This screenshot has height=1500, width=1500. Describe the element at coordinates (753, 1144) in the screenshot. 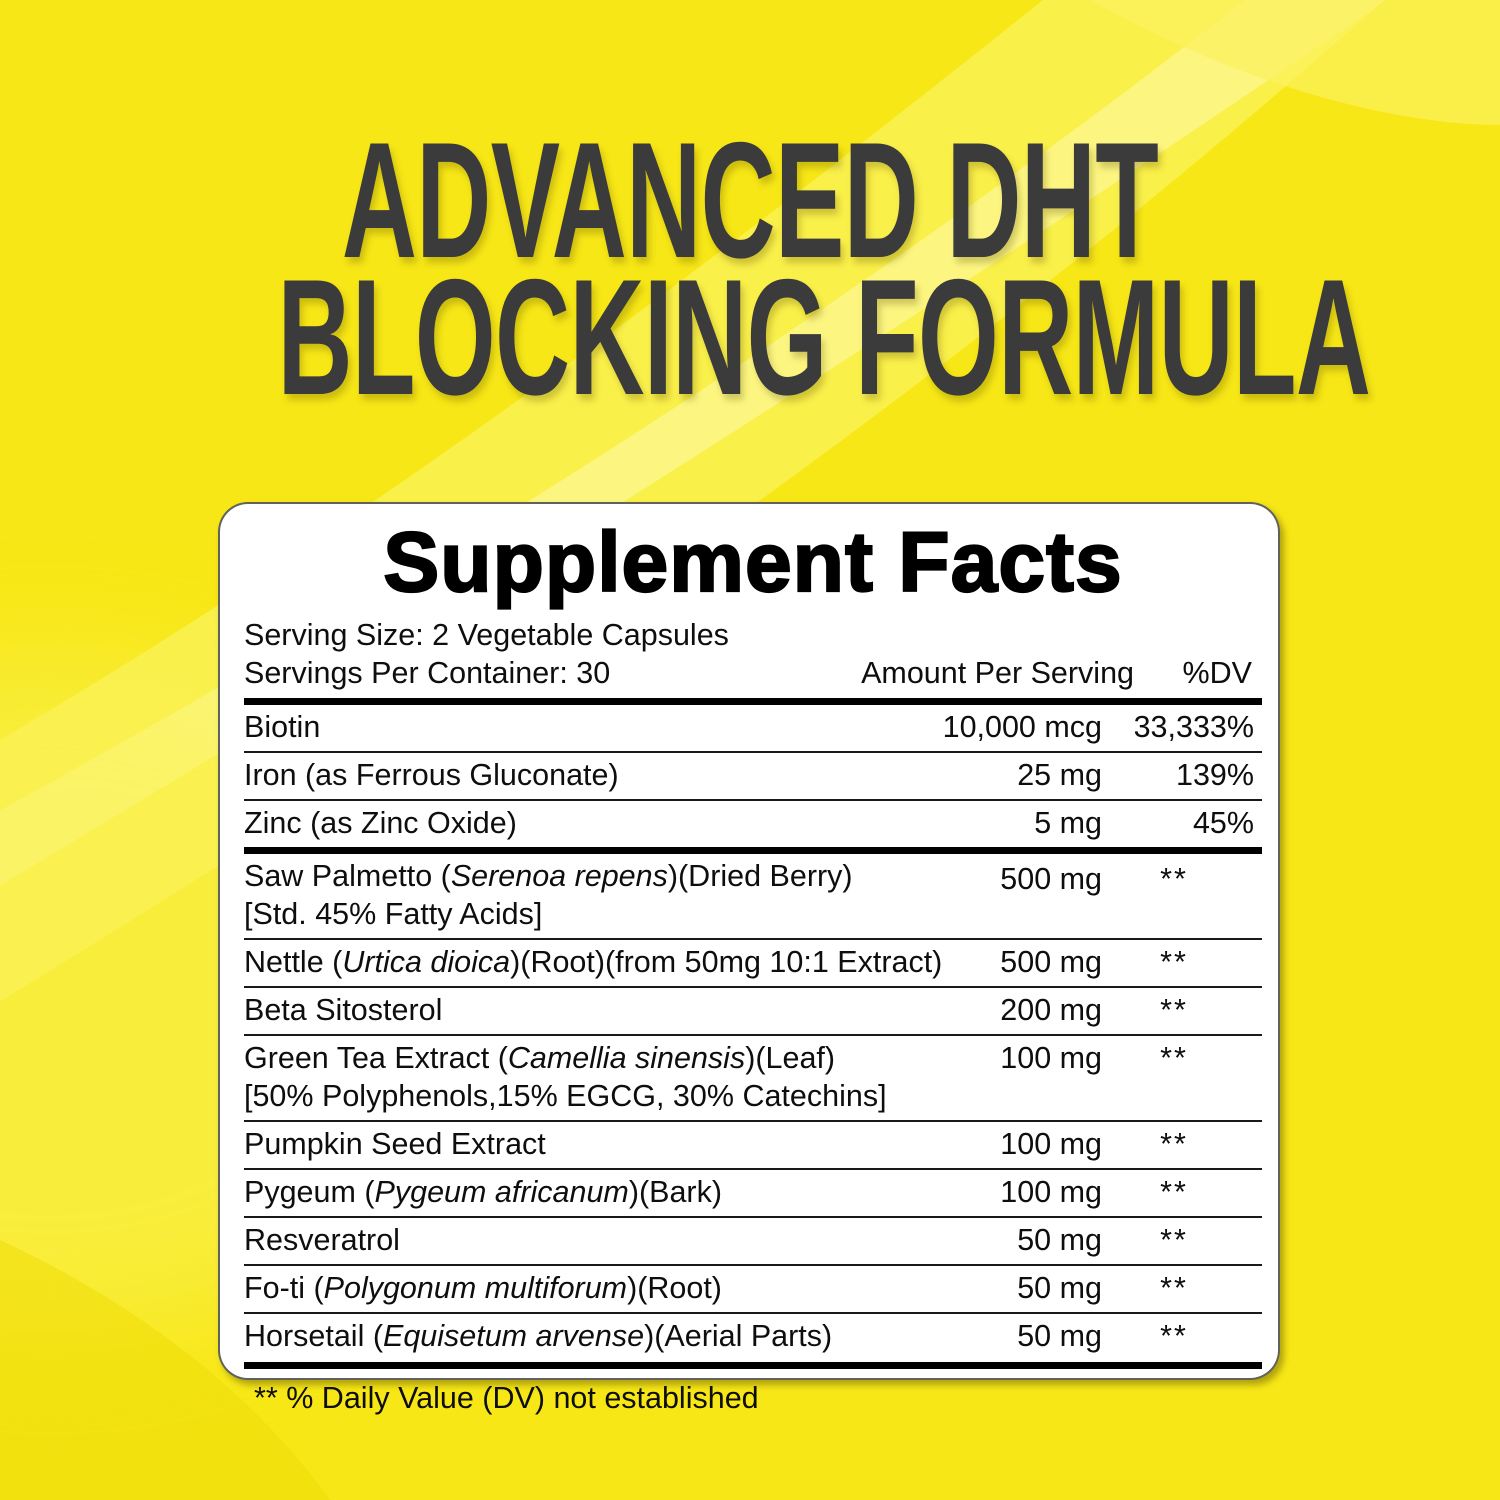

I see `ingredient-row: Pumpkin Seed Extract 100 mg **` at that location.